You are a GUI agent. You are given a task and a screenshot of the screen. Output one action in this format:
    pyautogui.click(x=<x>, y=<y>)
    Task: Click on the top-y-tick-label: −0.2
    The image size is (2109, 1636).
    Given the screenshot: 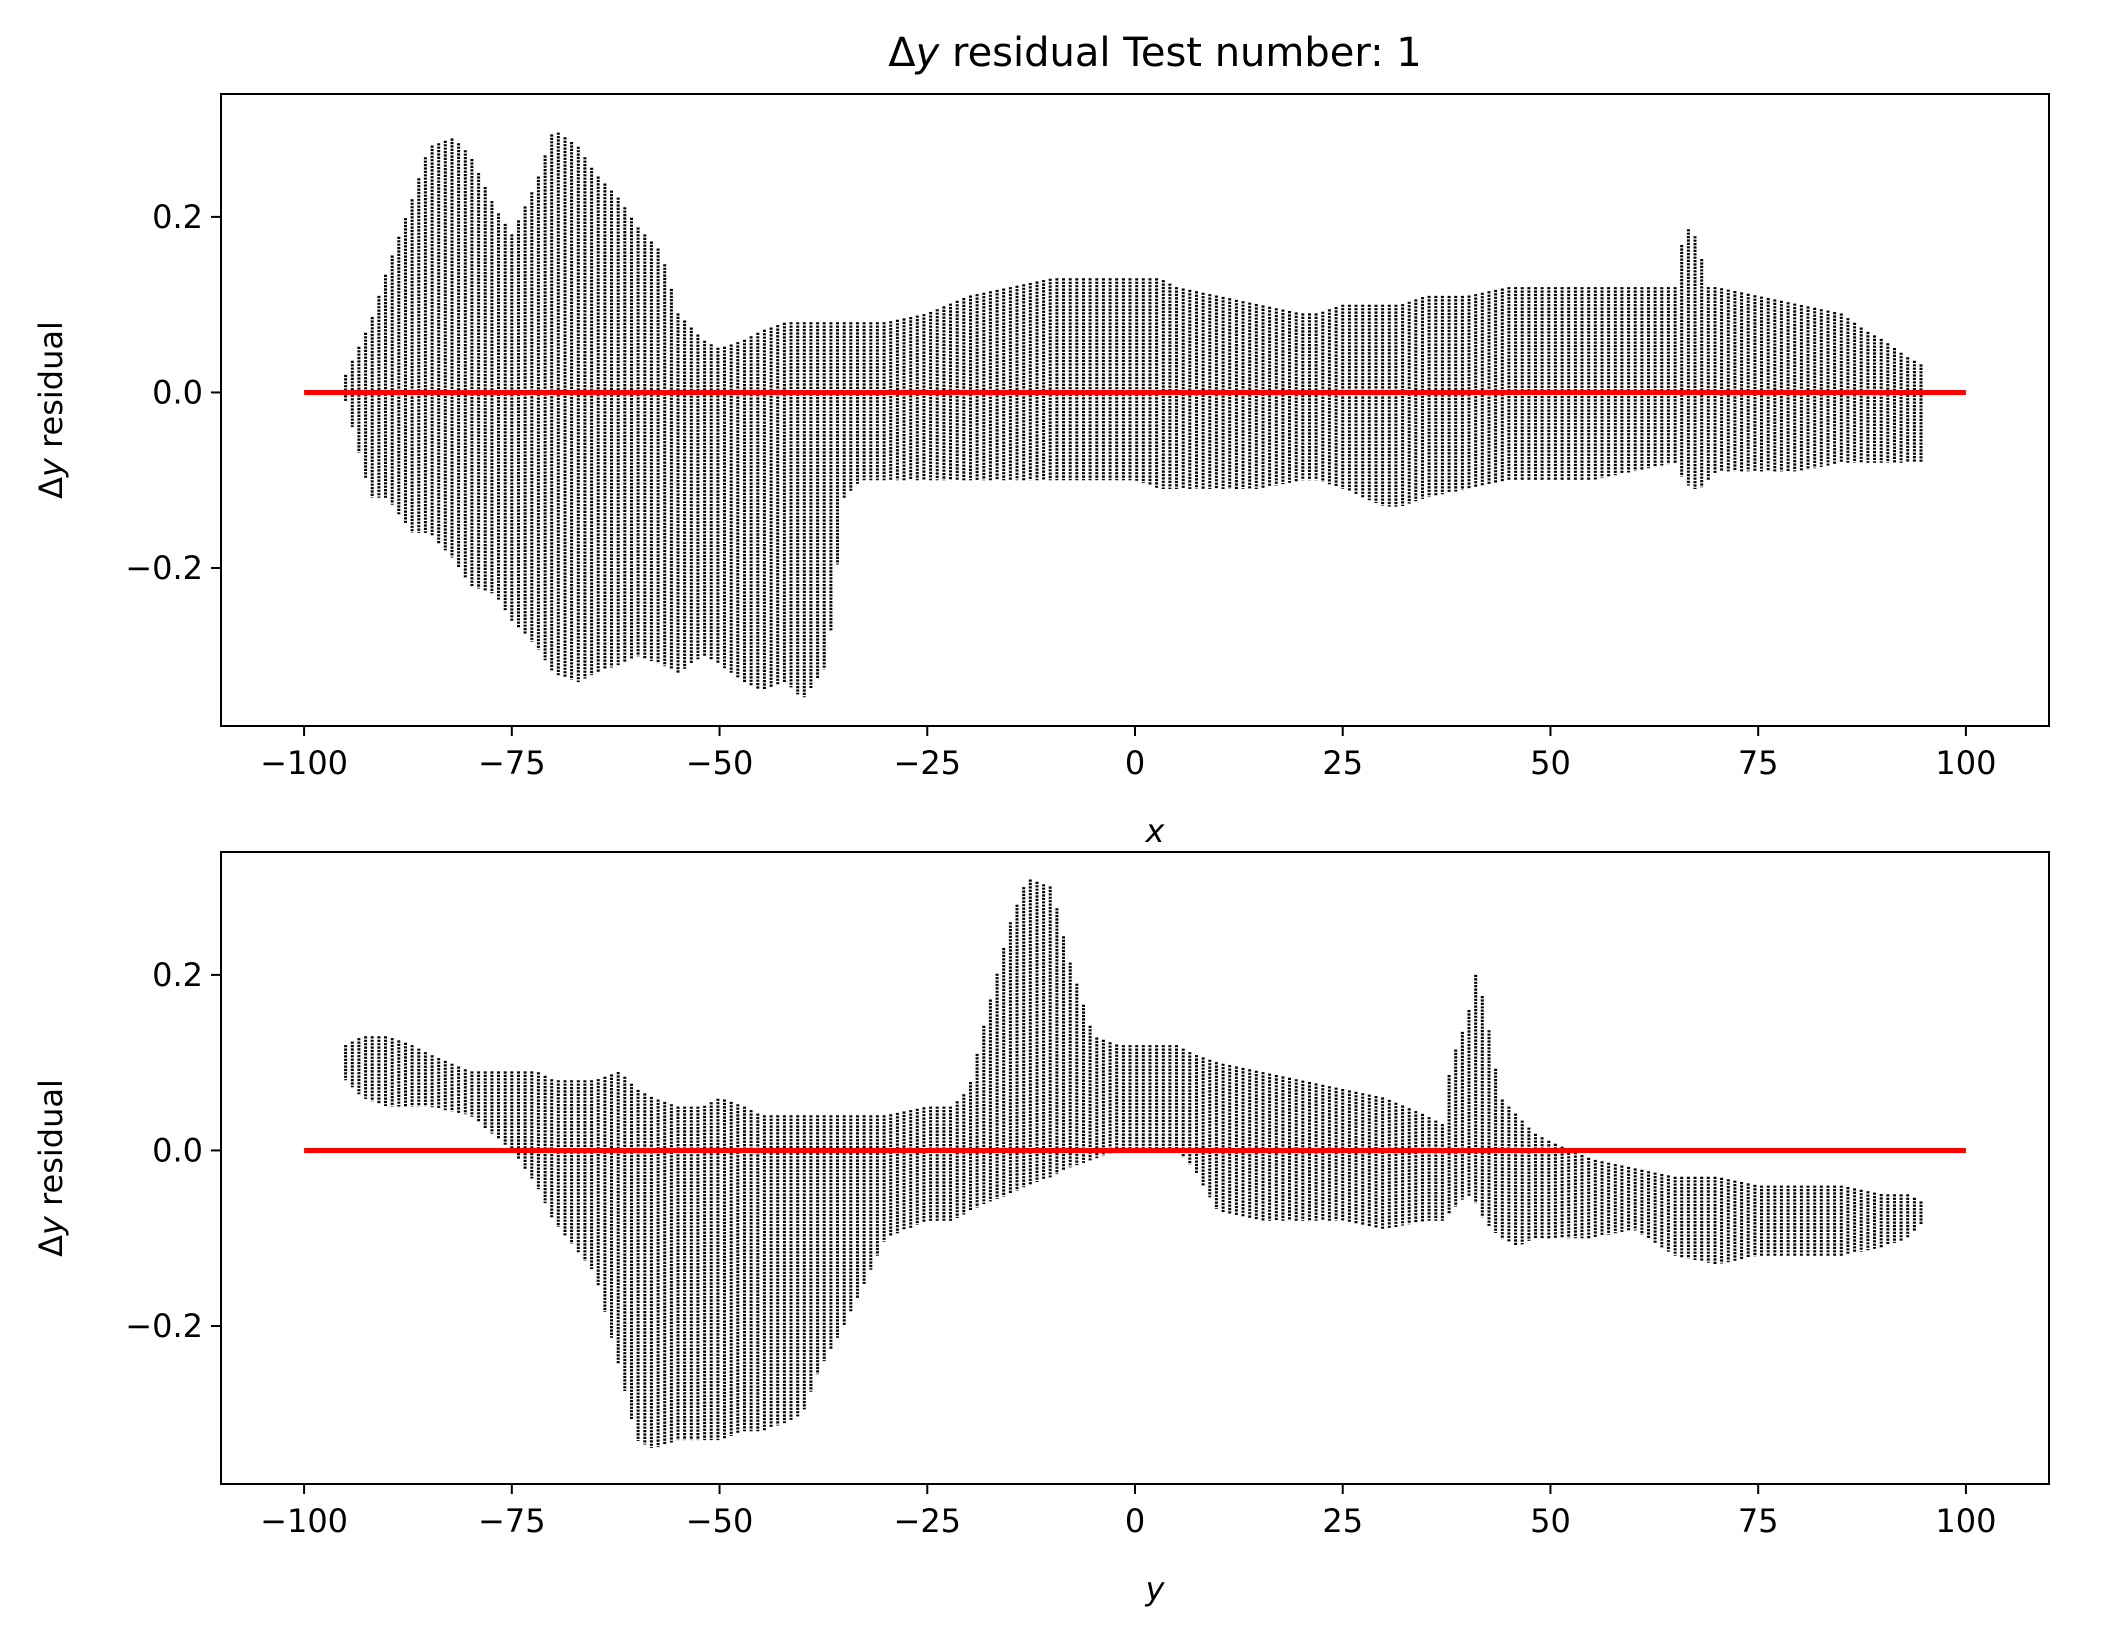 What is the action you would take?
    pyautogui.click(x=164, y=568)
    